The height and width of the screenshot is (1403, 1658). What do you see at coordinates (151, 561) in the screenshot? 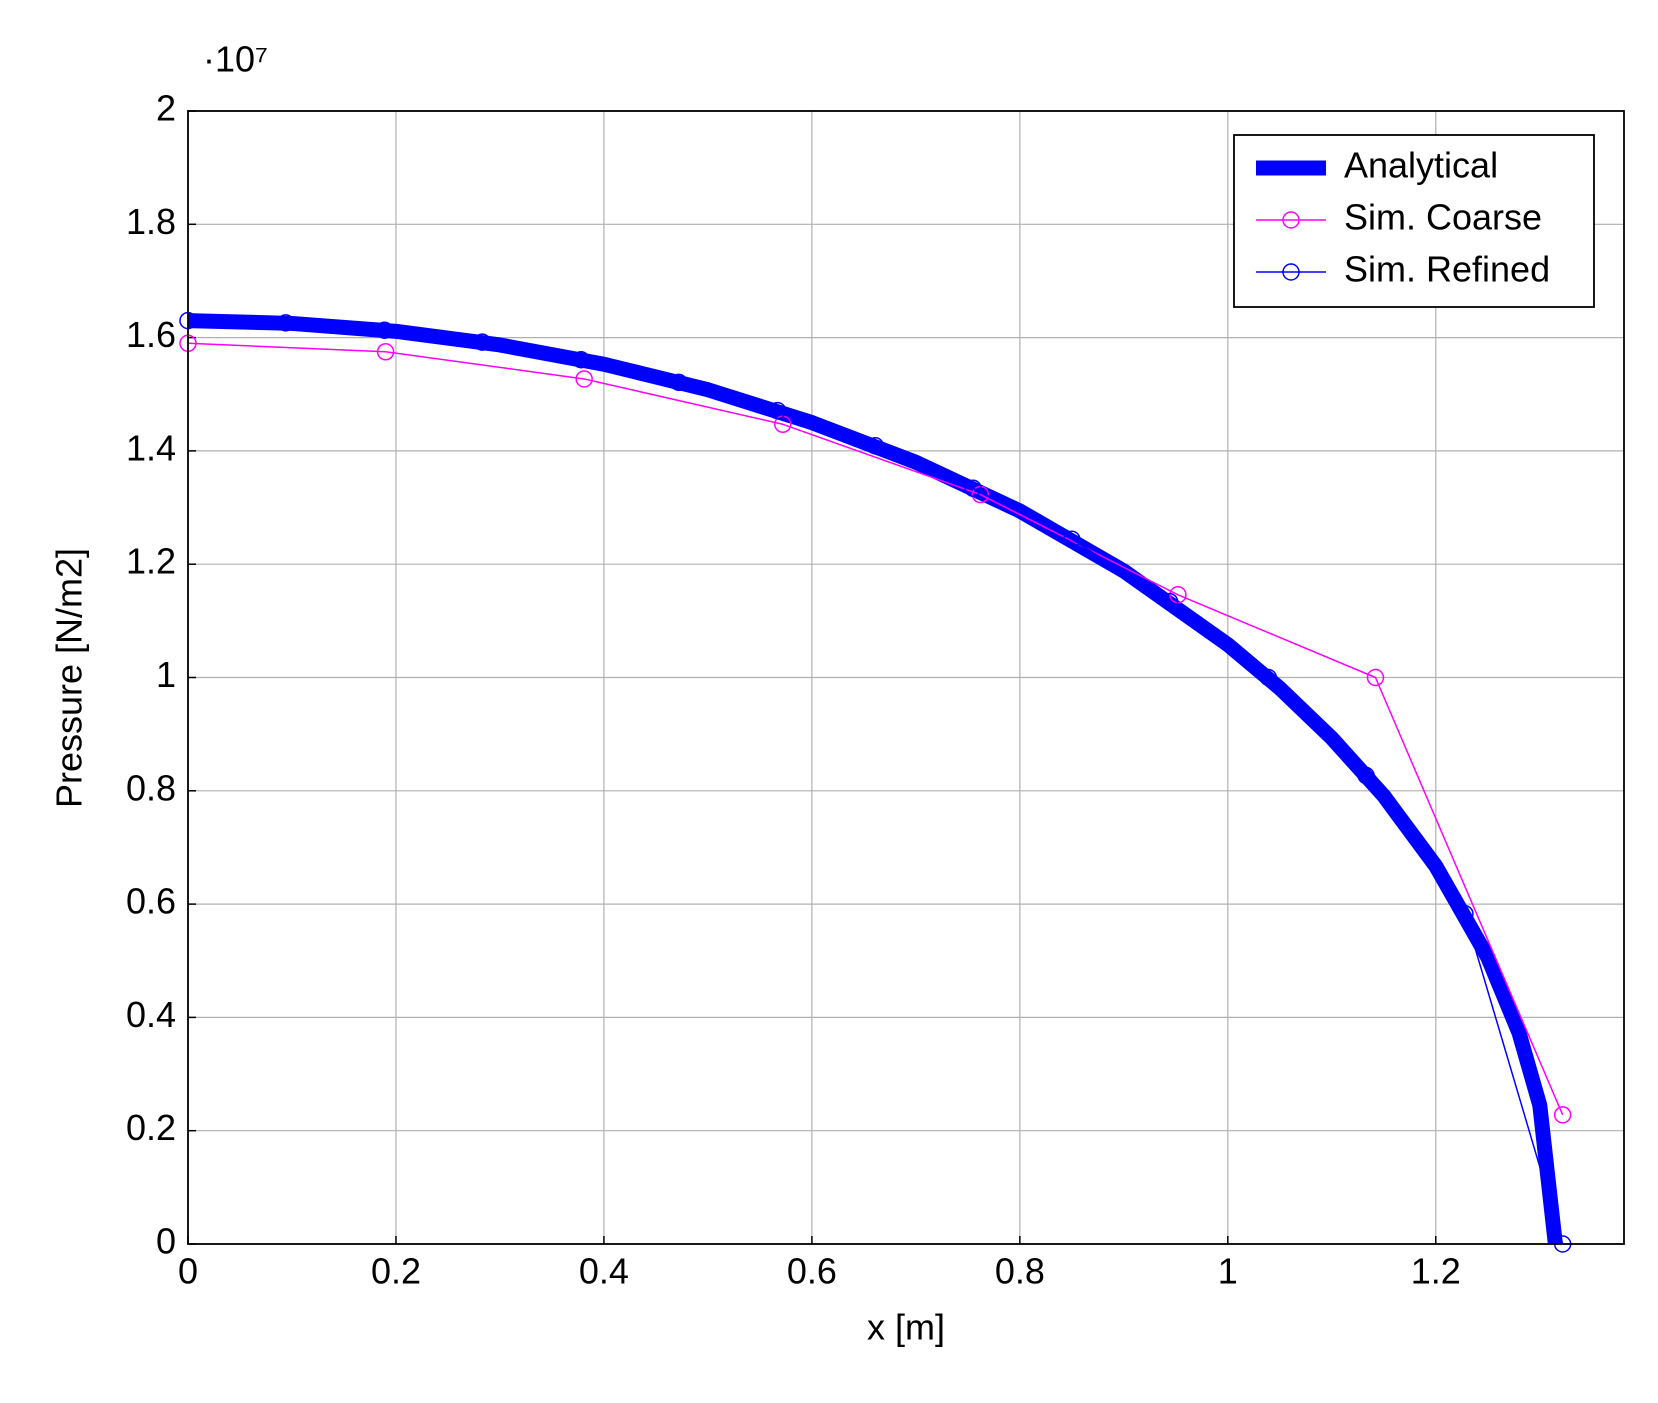
I see `y-tick-label: 1.2` at bounding box center [151, 561].